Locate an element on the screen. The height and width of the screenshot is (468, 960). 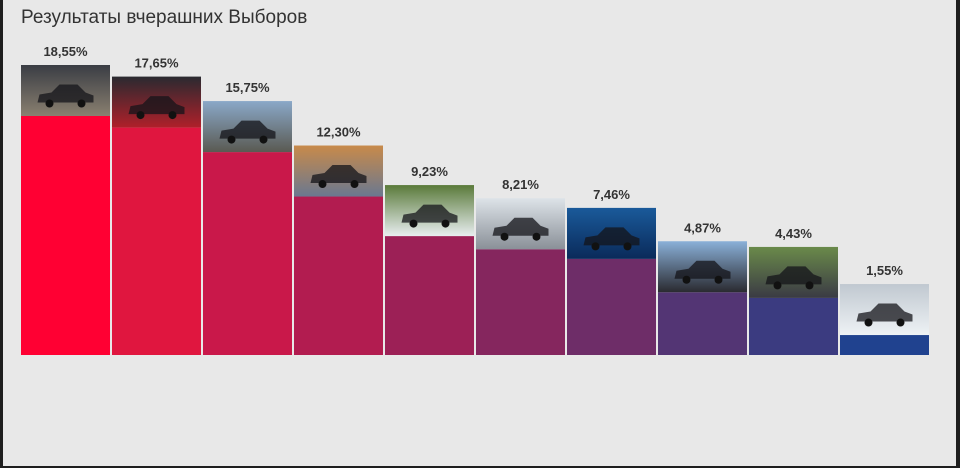
value-label: 17,65% is located at coordinates (156, 63).